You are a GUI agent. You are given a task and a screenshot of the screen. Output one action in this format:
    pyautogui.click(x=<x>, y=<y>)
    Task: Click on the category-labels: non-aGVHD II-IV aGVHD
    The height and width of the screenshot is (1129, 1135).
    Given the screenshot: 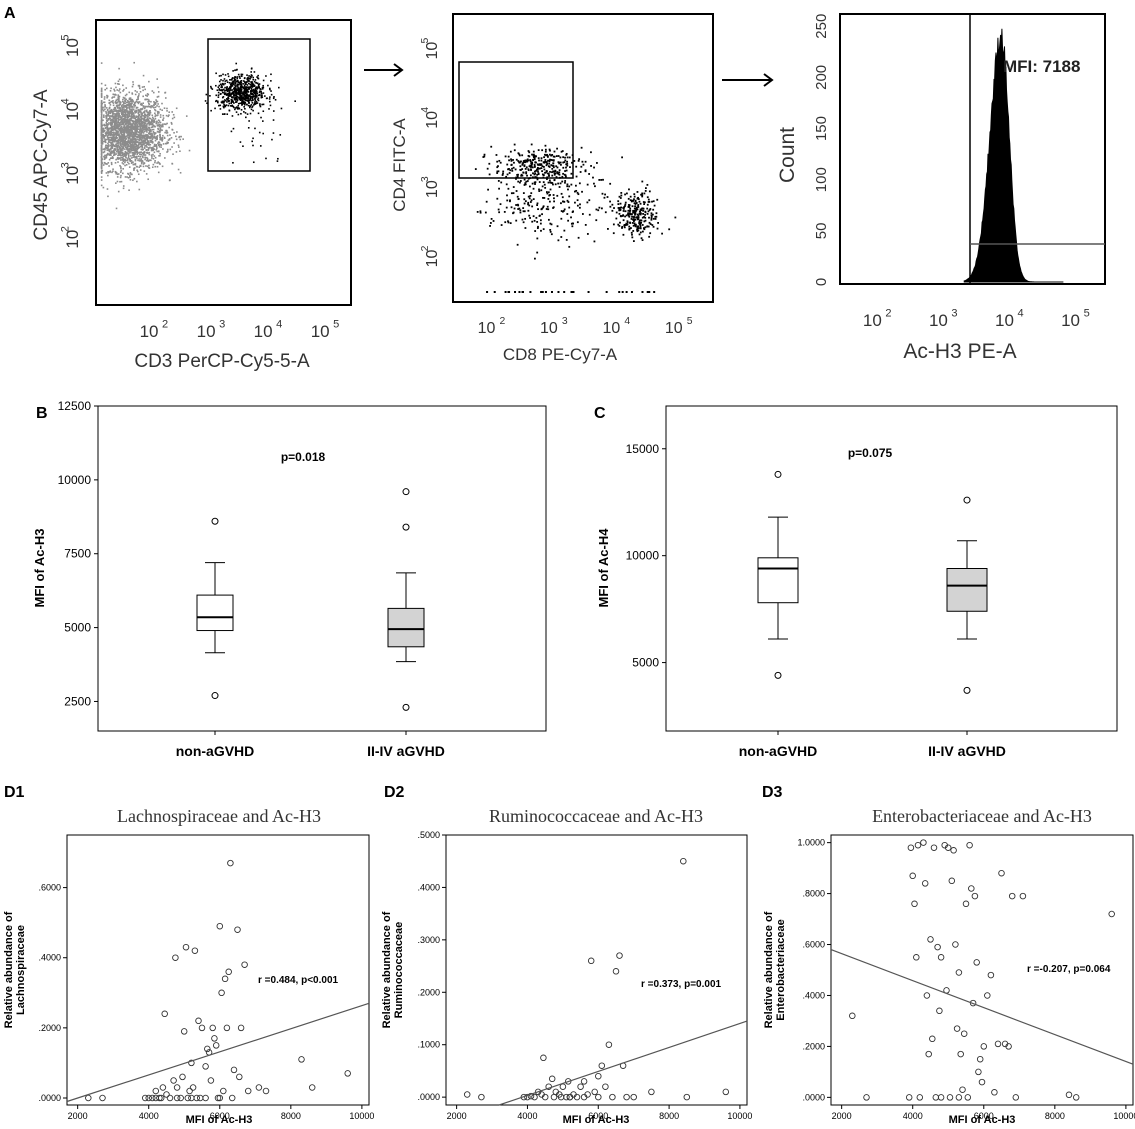 What is the action you would take?
    pyautogui.click(x=872, y=751)
    